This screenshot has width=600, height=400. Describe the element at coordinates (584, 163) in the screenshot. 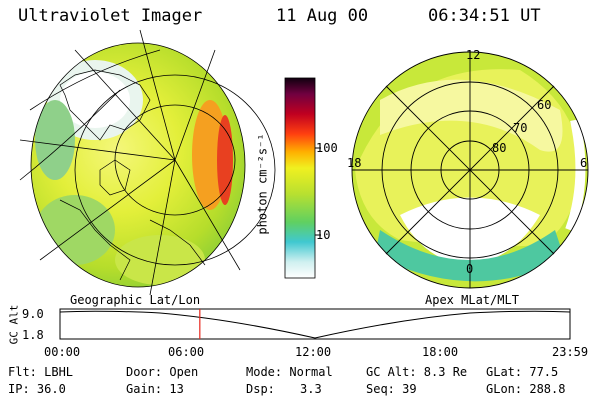

I see `mlt-label-6: 6` at that location.